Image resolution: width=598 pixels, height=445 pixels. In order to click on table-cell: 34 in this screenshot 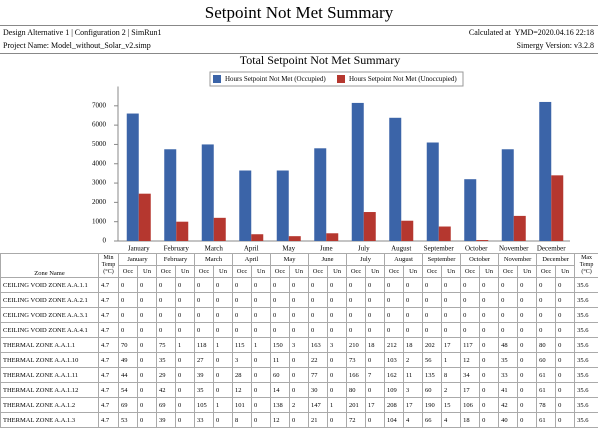, I will do `click(470, 375)`.